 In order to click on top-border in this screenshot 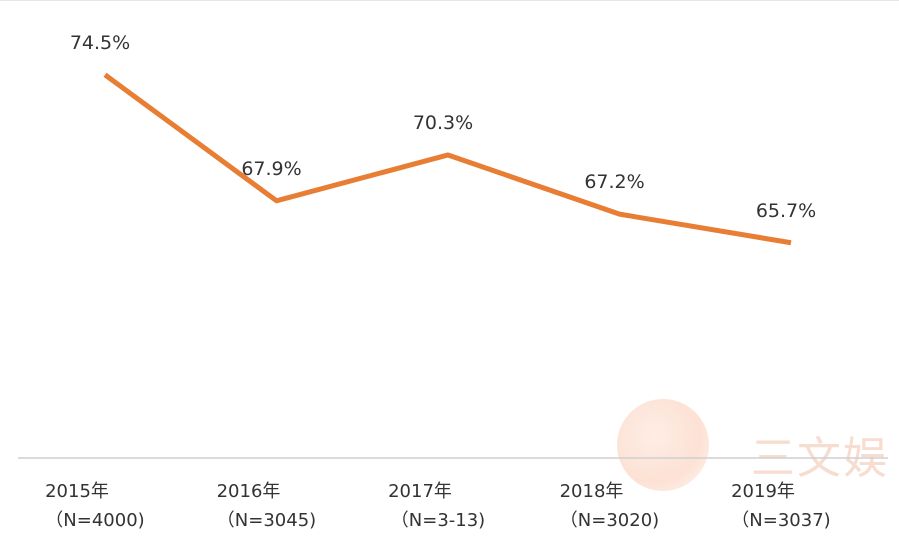, I will do `click(449, 0)`.